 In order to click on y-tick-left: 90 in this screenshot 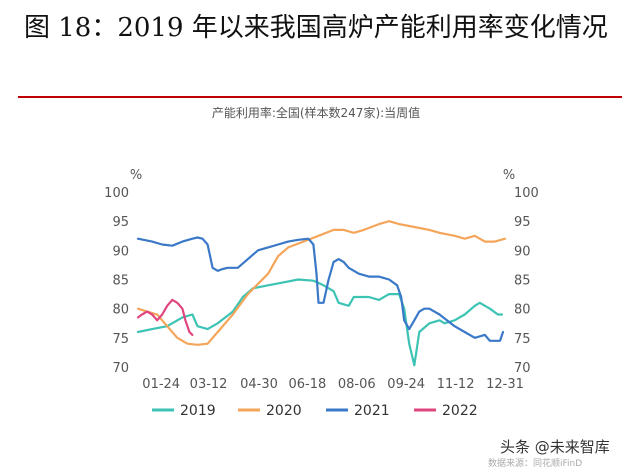, I will do `click(120, 251)`.